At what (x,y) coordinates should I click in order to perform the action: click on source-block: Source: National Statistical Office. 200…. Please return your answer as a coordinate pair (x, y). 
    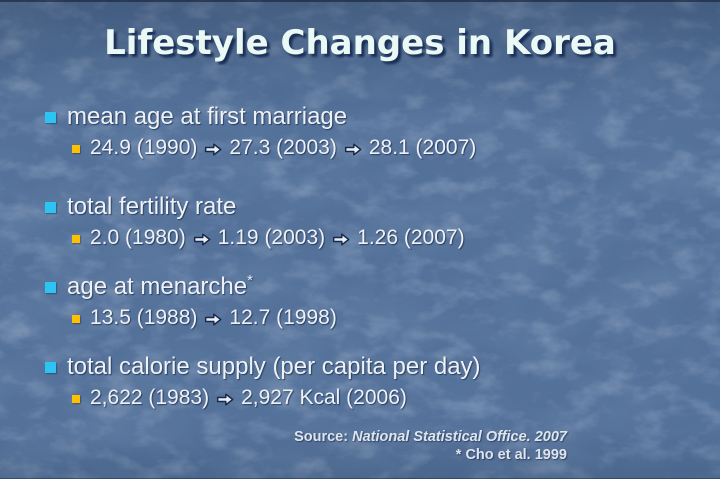
    Looking at the image, I should click on (430, 446).